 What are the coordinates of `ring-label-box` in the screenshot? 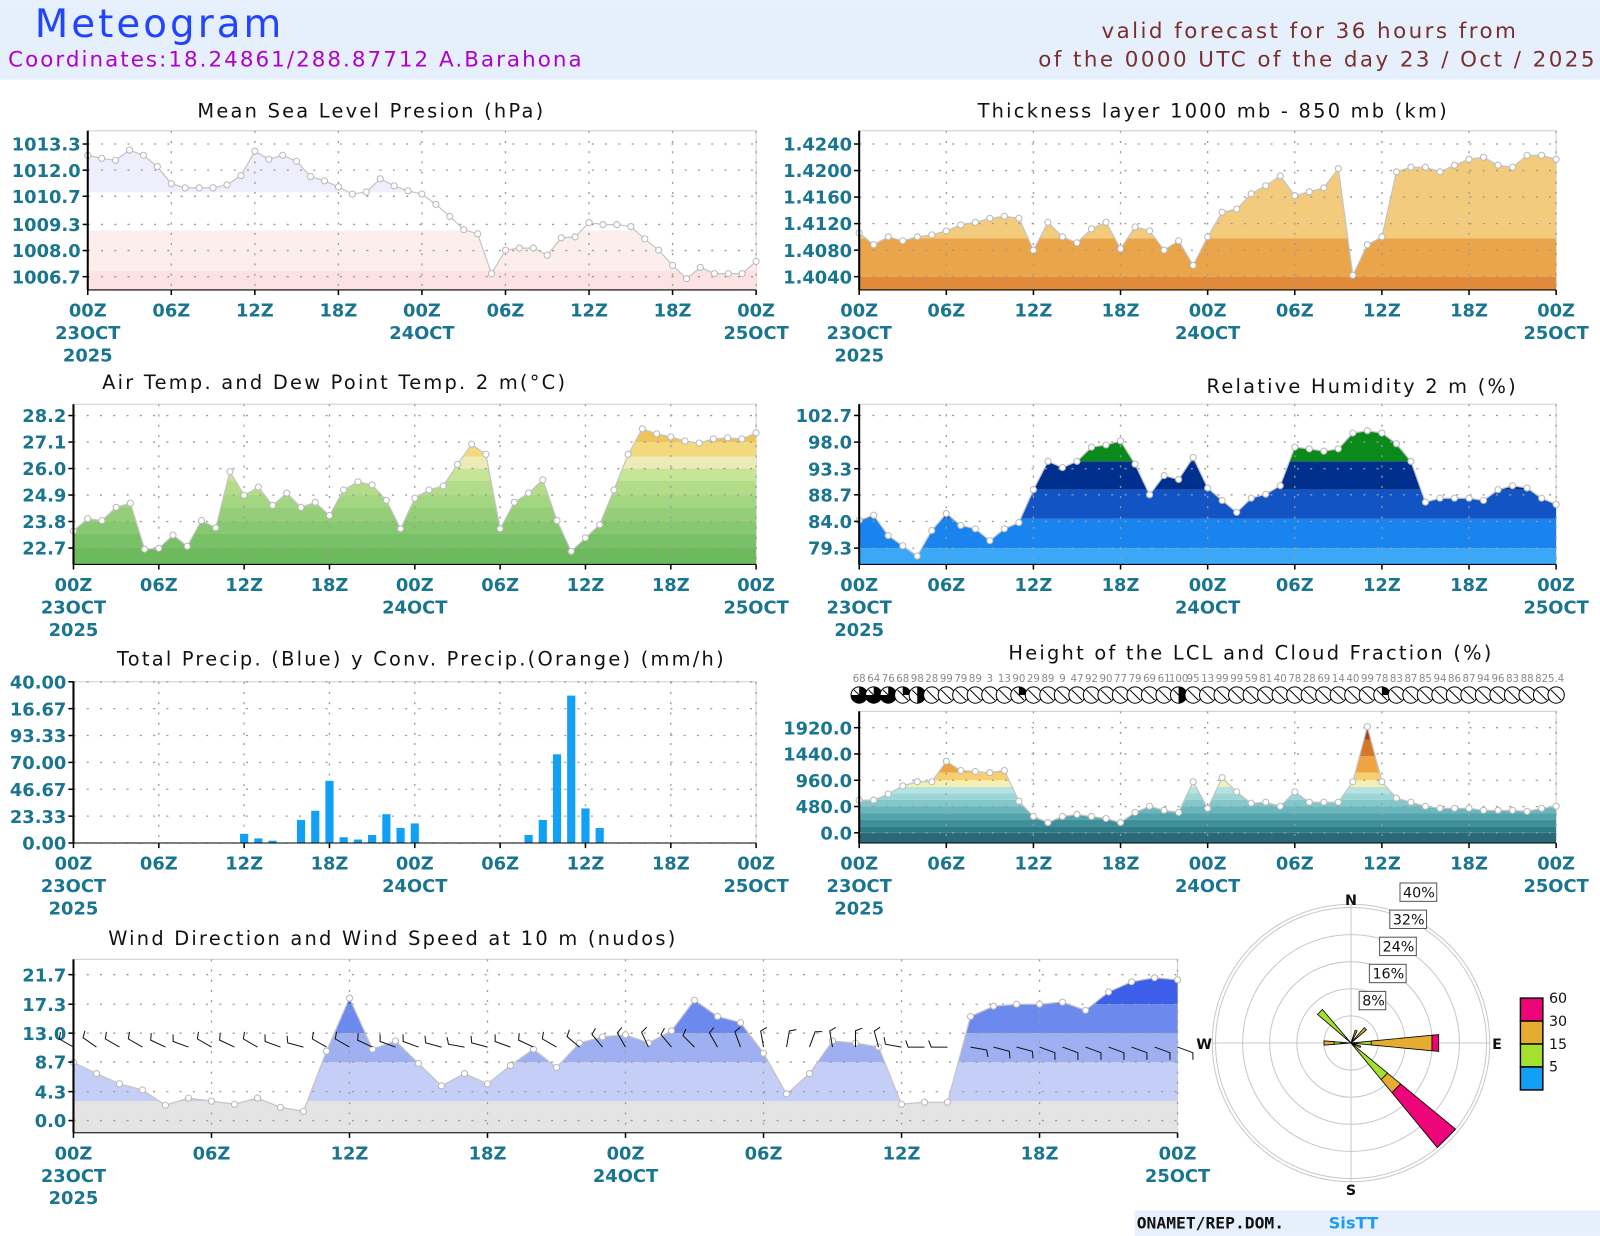 It's located at (1372, 1000).